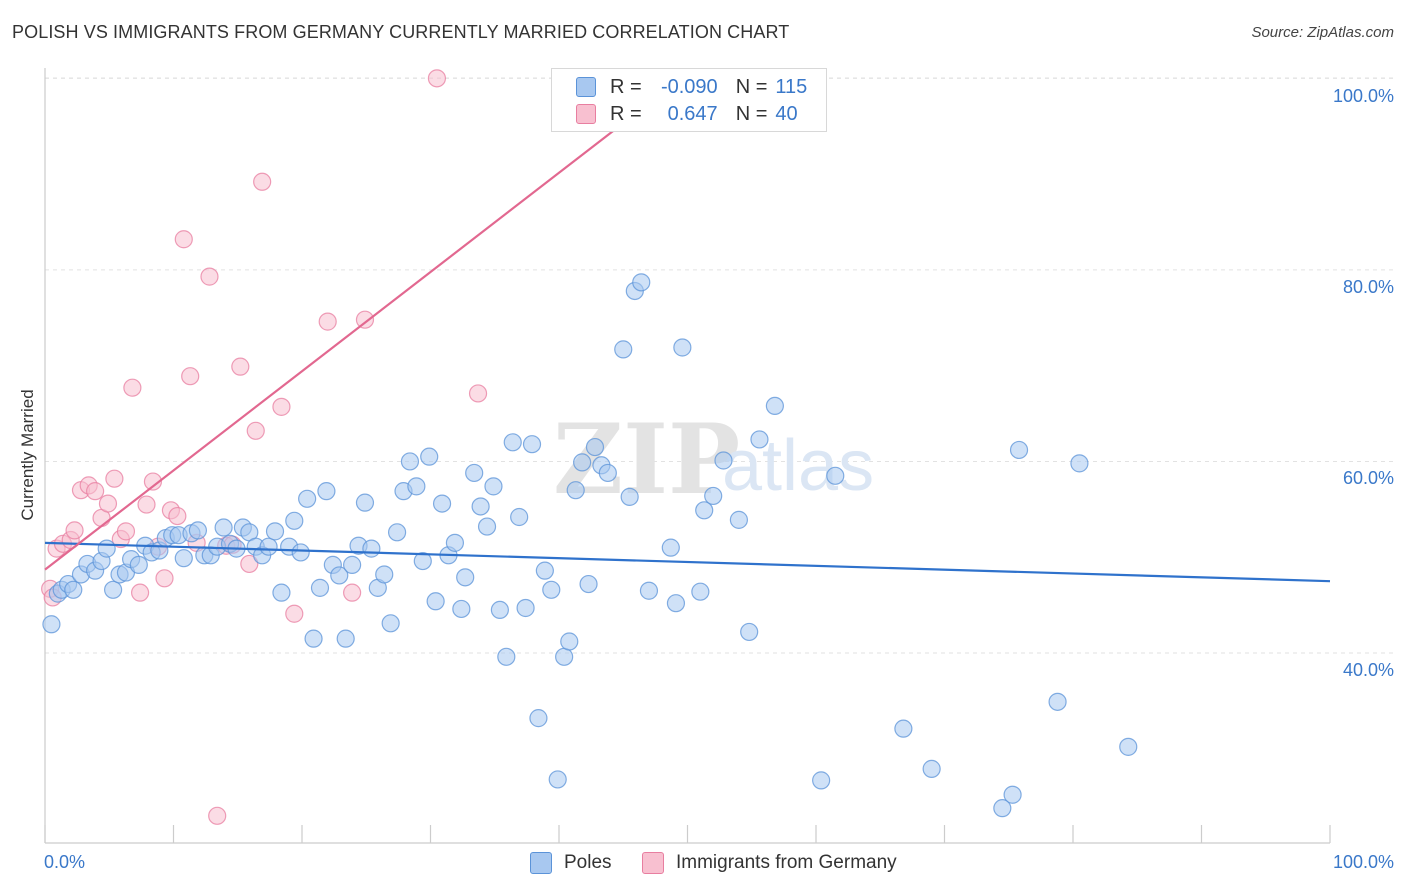 Image resolution: width=1406 pixels, height=892 pixels. Describe the element at coordinates (689, 100) in the screenshot. I see `correlation-legend: R = -0.090 N = 115 R = 0.647 N = 40` at that location.